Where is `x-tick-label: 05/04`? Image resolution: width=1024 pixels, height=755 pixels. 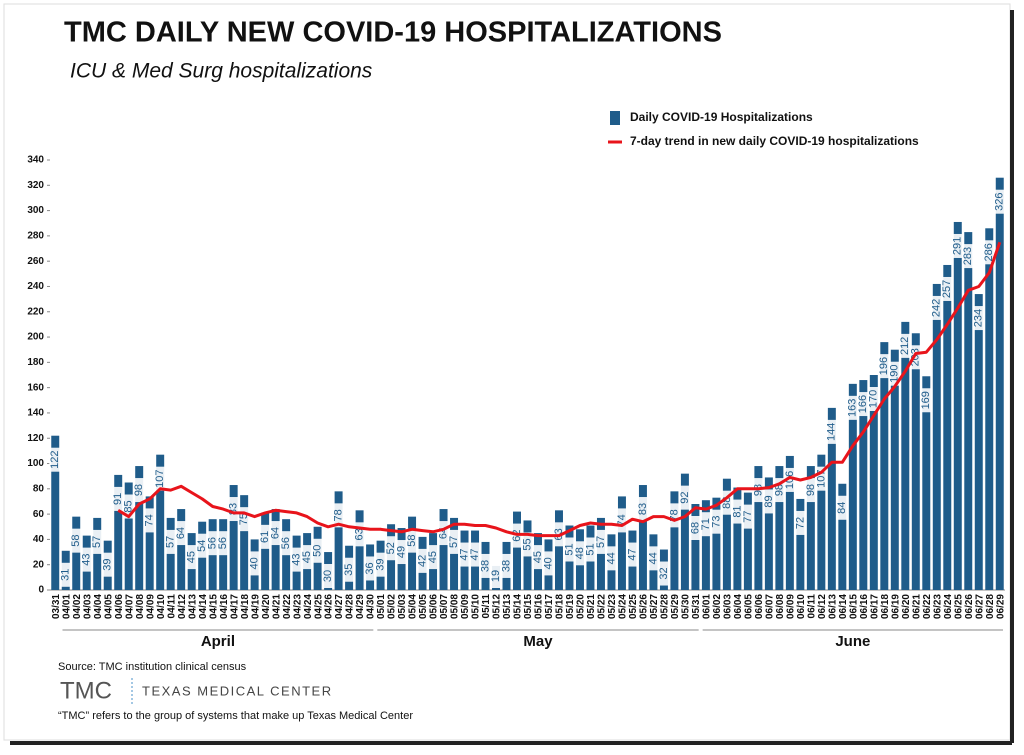
x-tick-label: 05/04 is located at coordinates (413, 606).